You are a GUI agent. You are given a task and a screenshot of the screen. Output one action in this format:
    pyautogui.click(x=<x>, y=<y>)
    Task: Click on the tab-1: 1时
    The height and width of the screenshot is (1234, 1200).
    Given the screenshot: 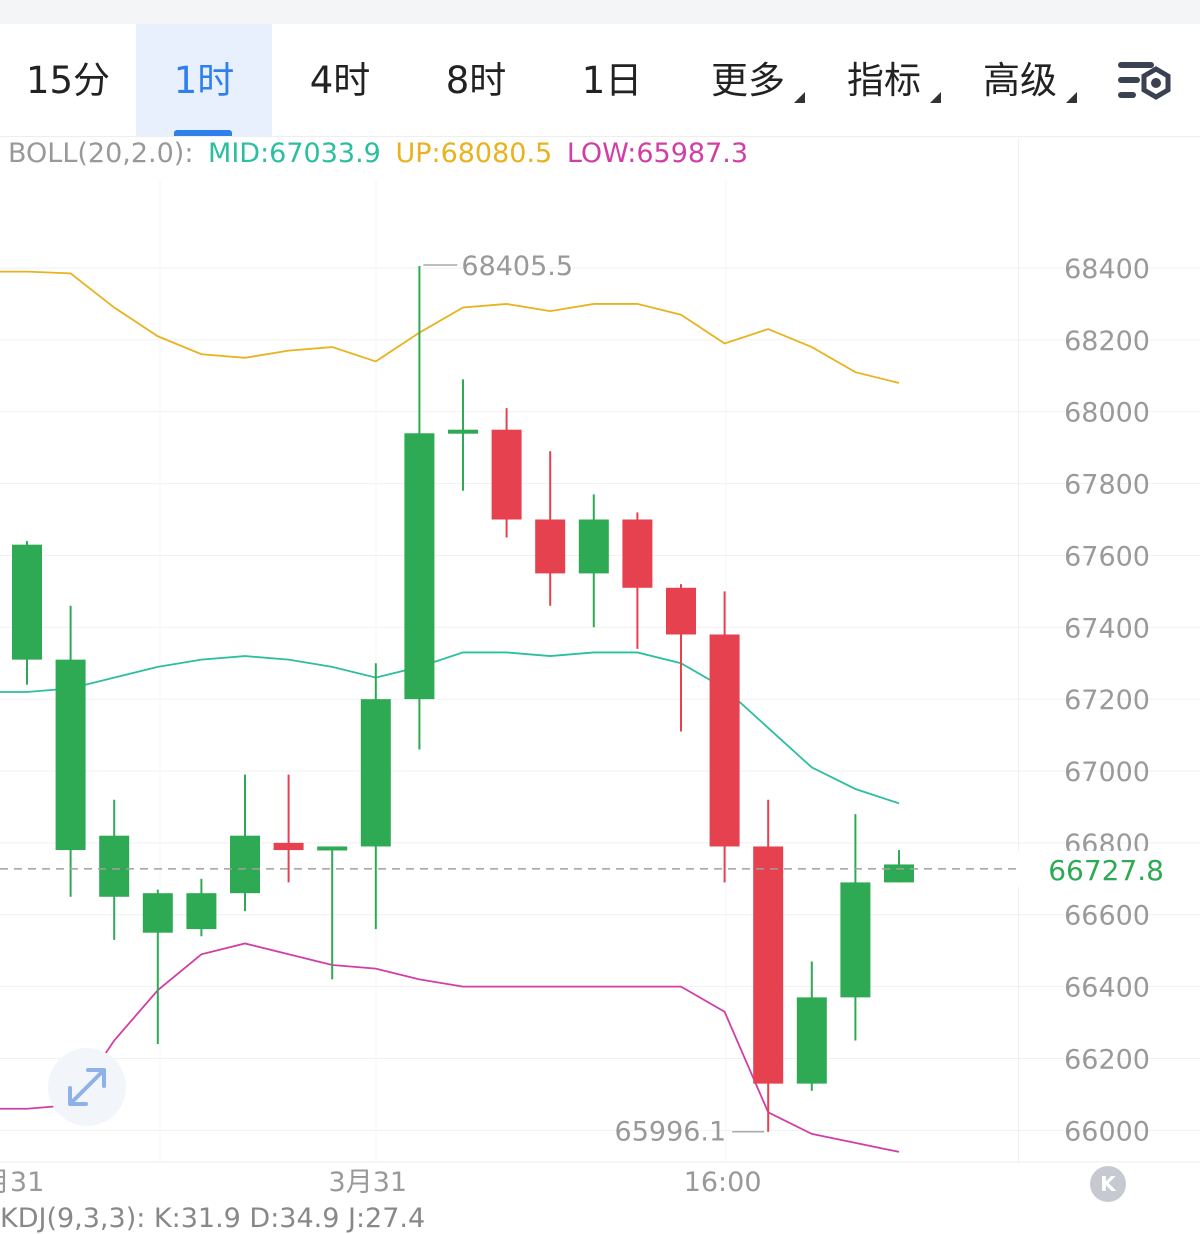 What is the action you would take?
    pyautogui.click(x=204, y=80)
    